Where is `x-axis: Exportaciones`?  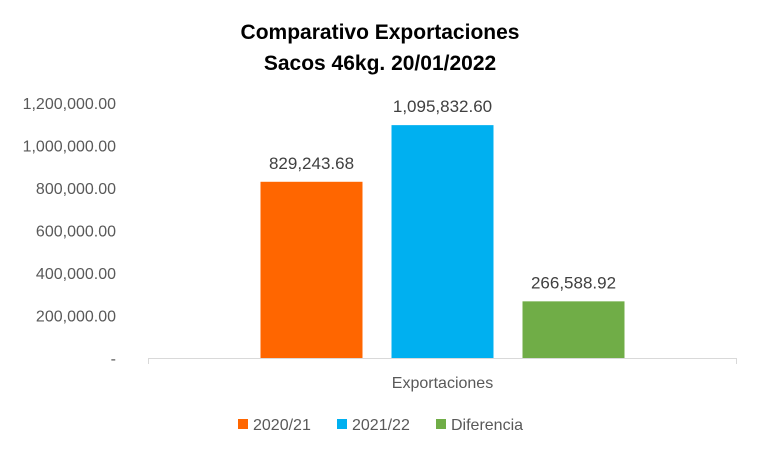
x-axis: Exportaciones is located at coordinates (442, 375).